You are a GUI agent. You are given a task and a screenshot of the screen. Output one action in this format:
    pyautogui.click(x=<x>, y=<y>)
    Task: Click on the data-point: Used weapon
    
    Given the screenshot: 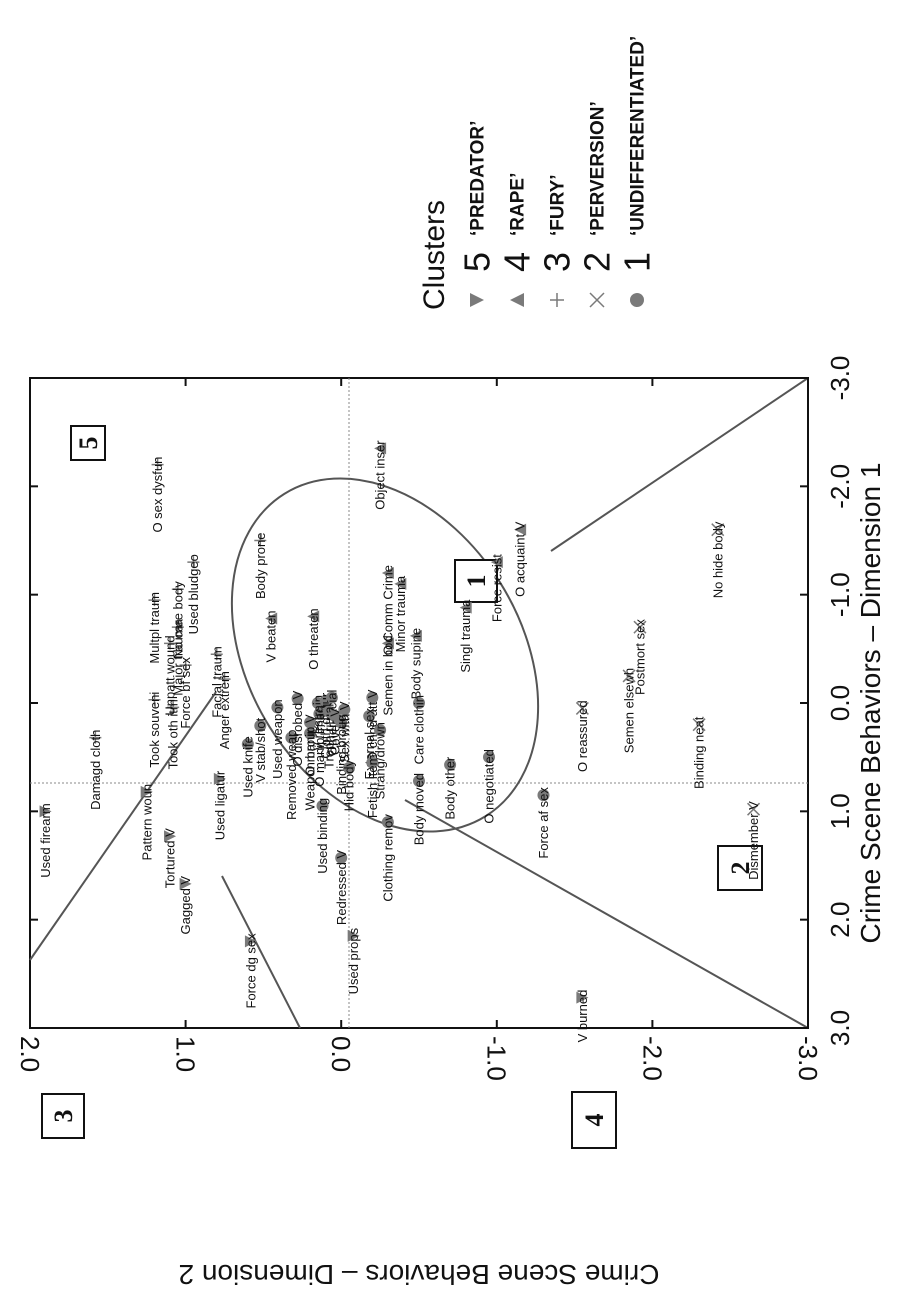 What is the action you would take?
    pyautogui.click(x=277, y=739)
    